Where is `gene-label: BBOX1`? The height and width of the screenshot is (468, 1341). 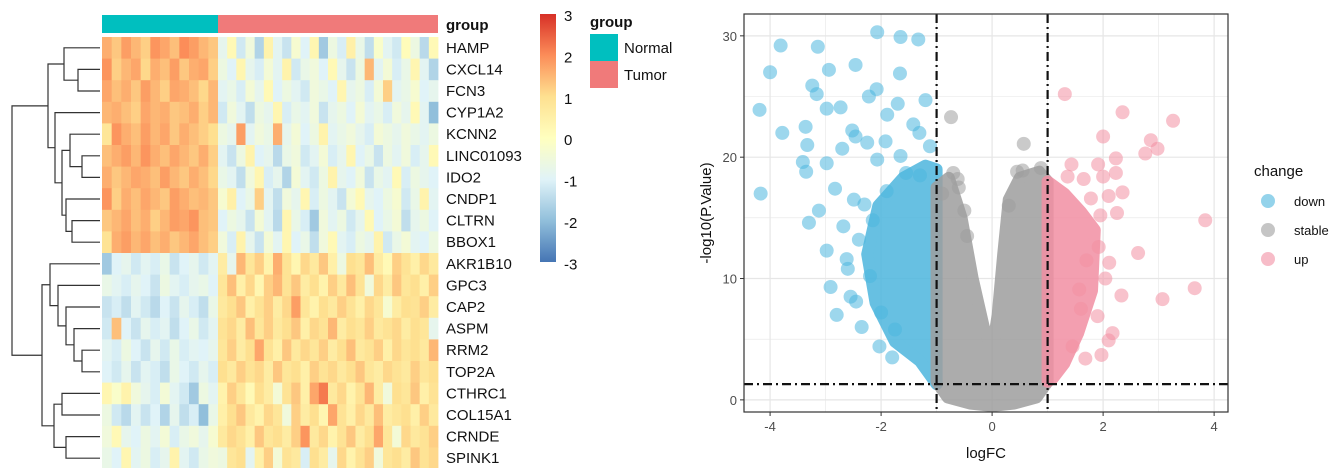 gene-label: BBOX1 is located at coordinates (471, 242).